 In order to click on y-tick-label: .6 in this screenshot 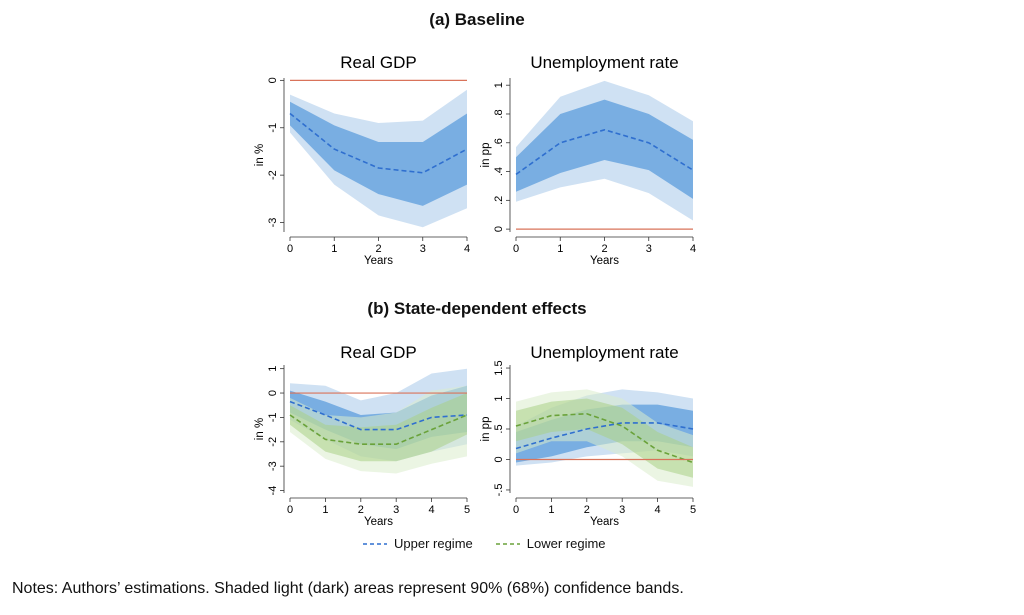, I will do `click(499, 142)`.